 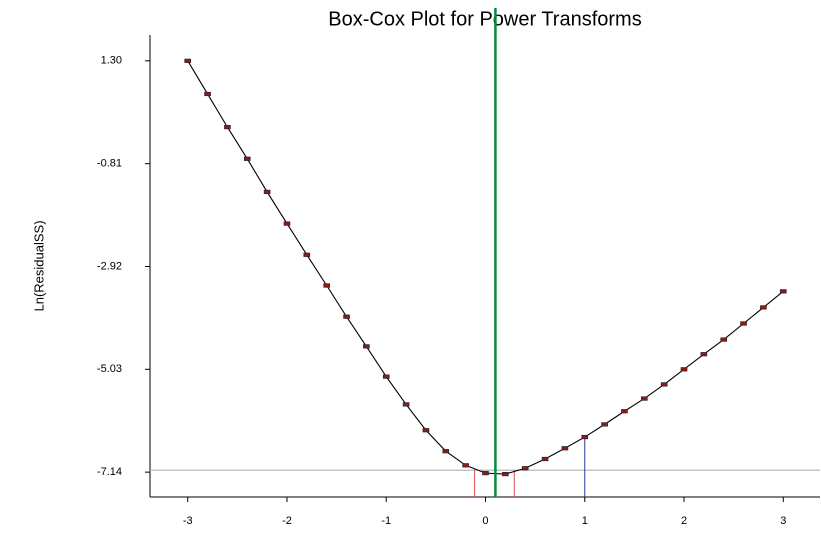 What do you see at coordinates (684, 521) in the screenshot?
I see `x-tick-label: 2` at bounding box center [684, 521].